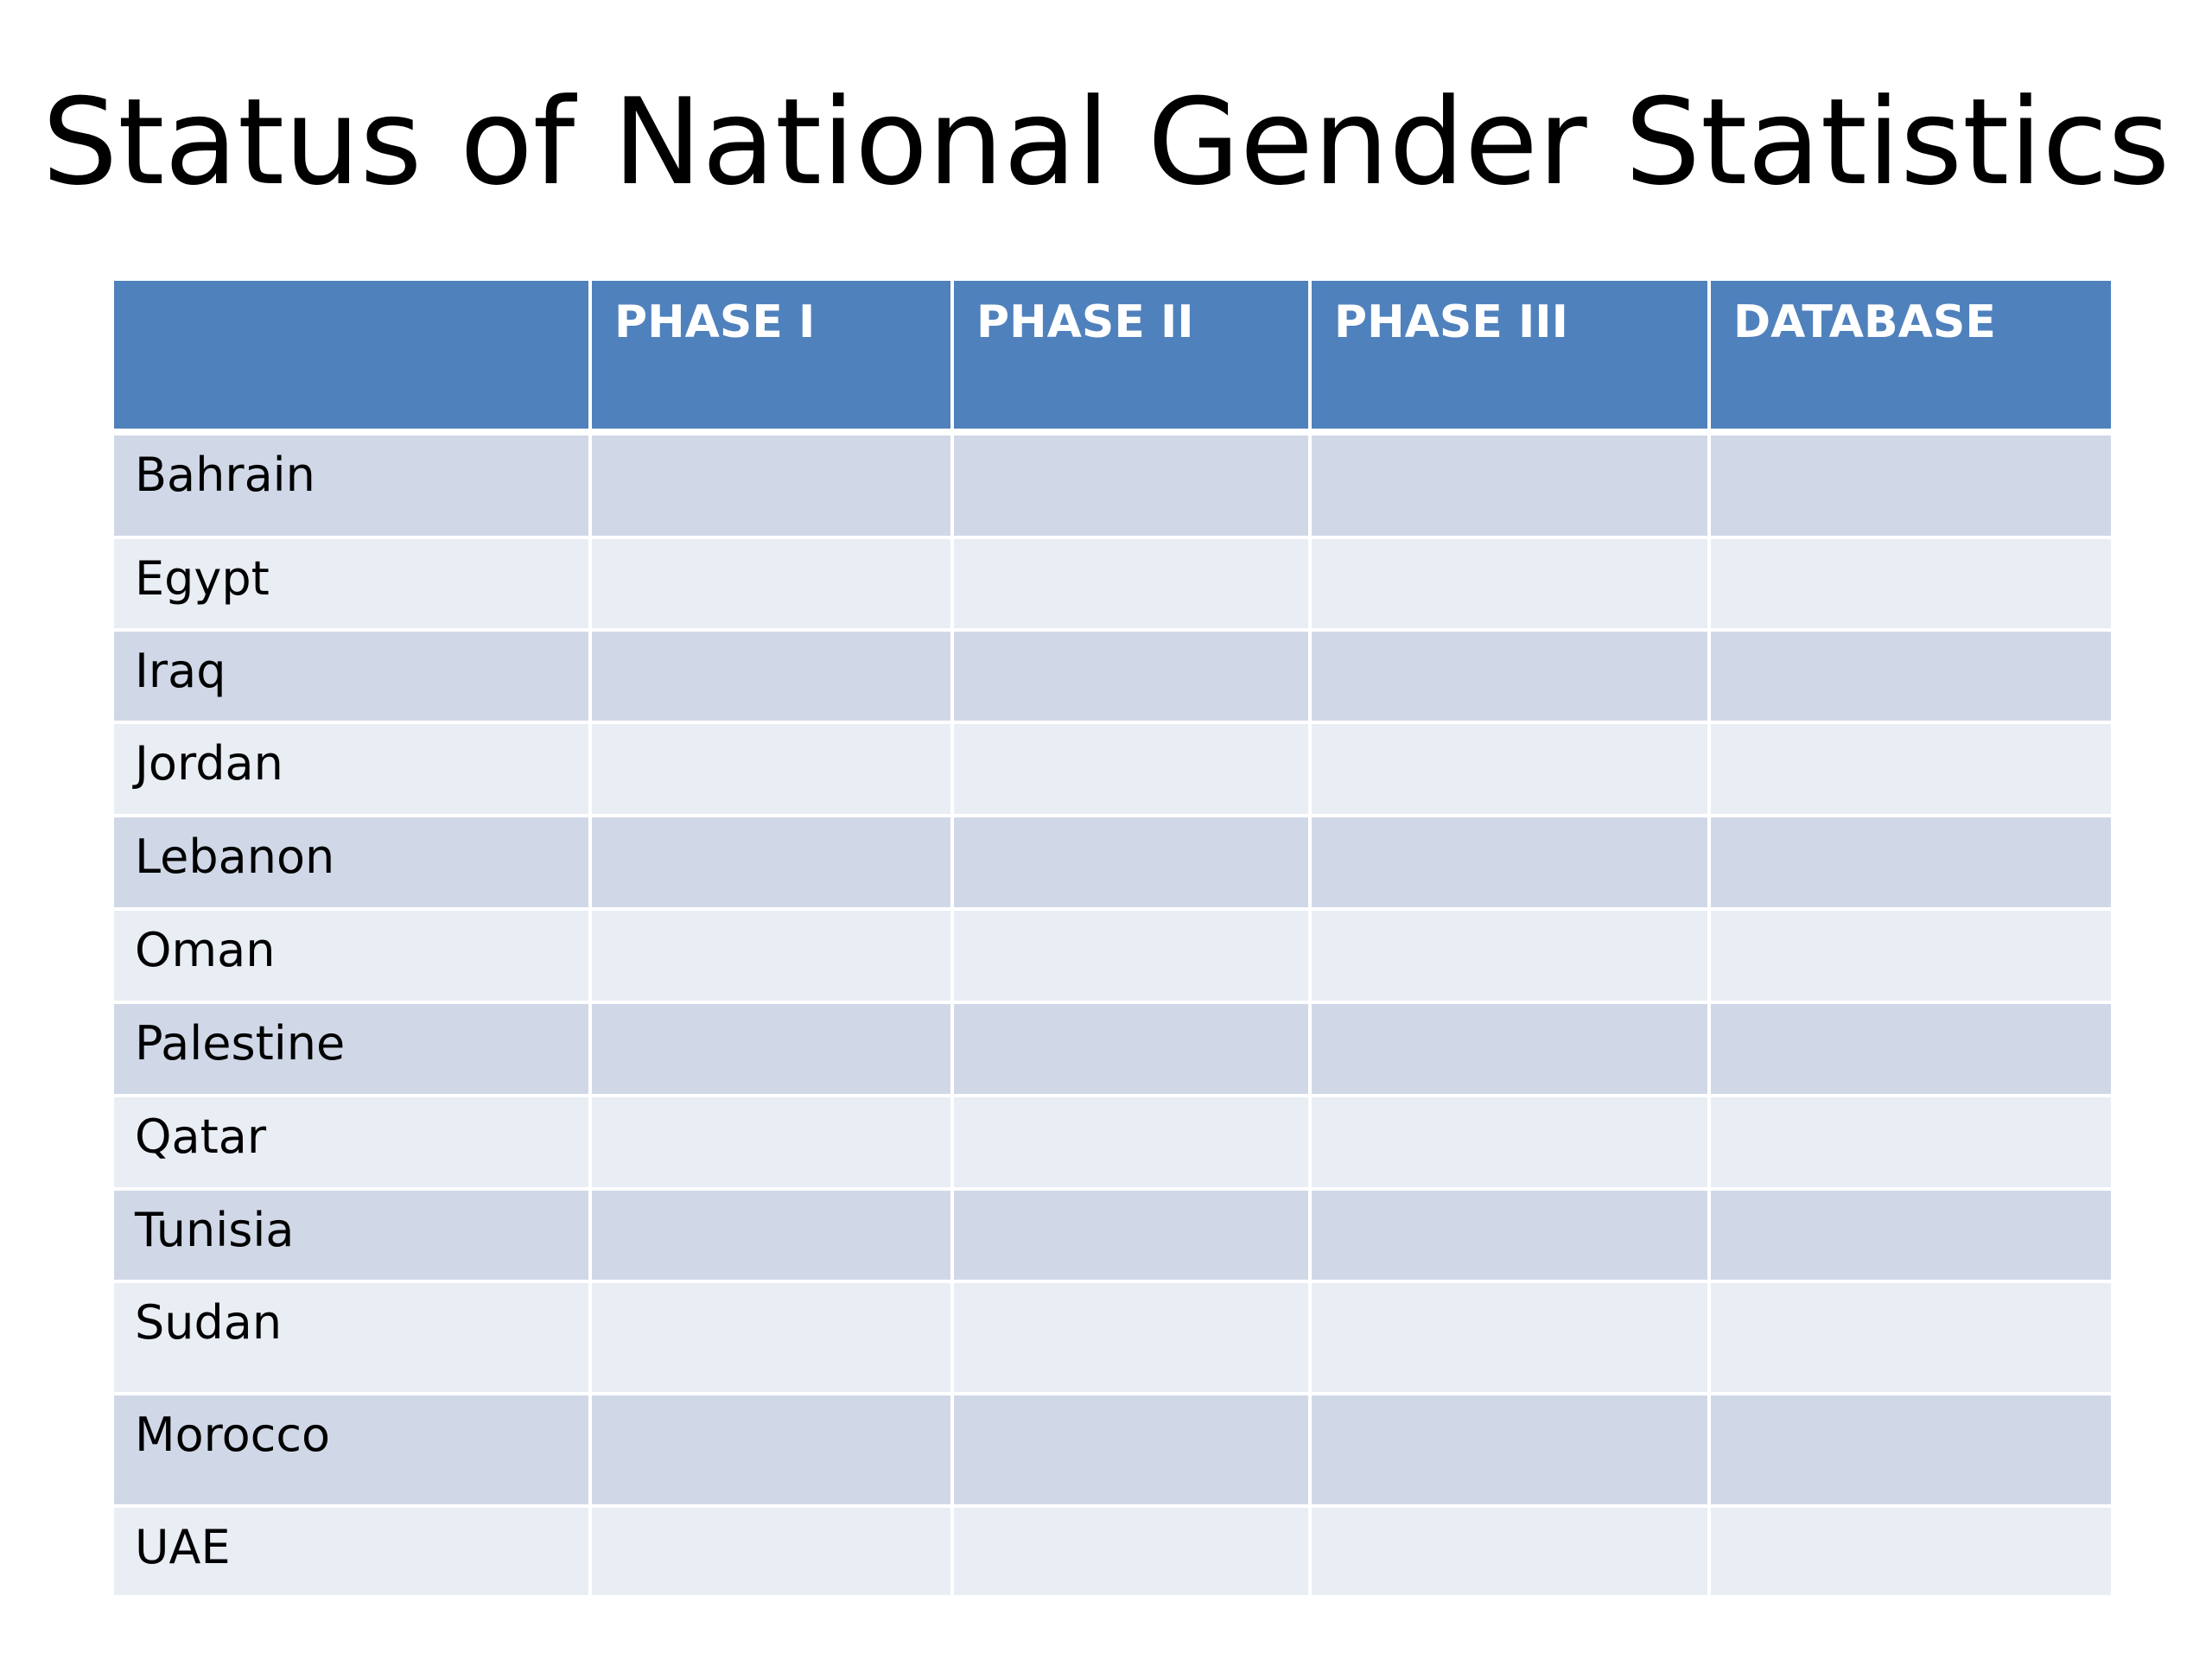 The height and width of the screenshot is (1659, 2212). Describe the element at coordinates (353, 1338) in the screenshot. I see `country-cell: Sudan` at that location.